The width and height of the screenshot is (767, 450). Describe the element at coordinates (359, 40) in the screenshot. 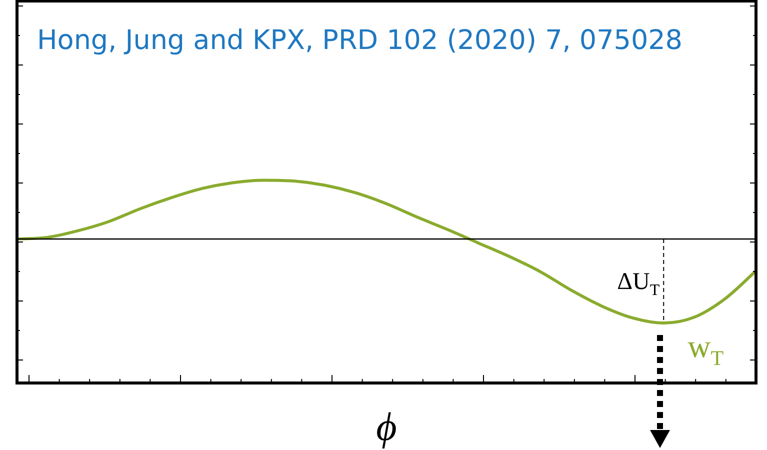

I see `text: Hong, Jung and KPX, PRD 102 (2020) 7, 075028` at that location.